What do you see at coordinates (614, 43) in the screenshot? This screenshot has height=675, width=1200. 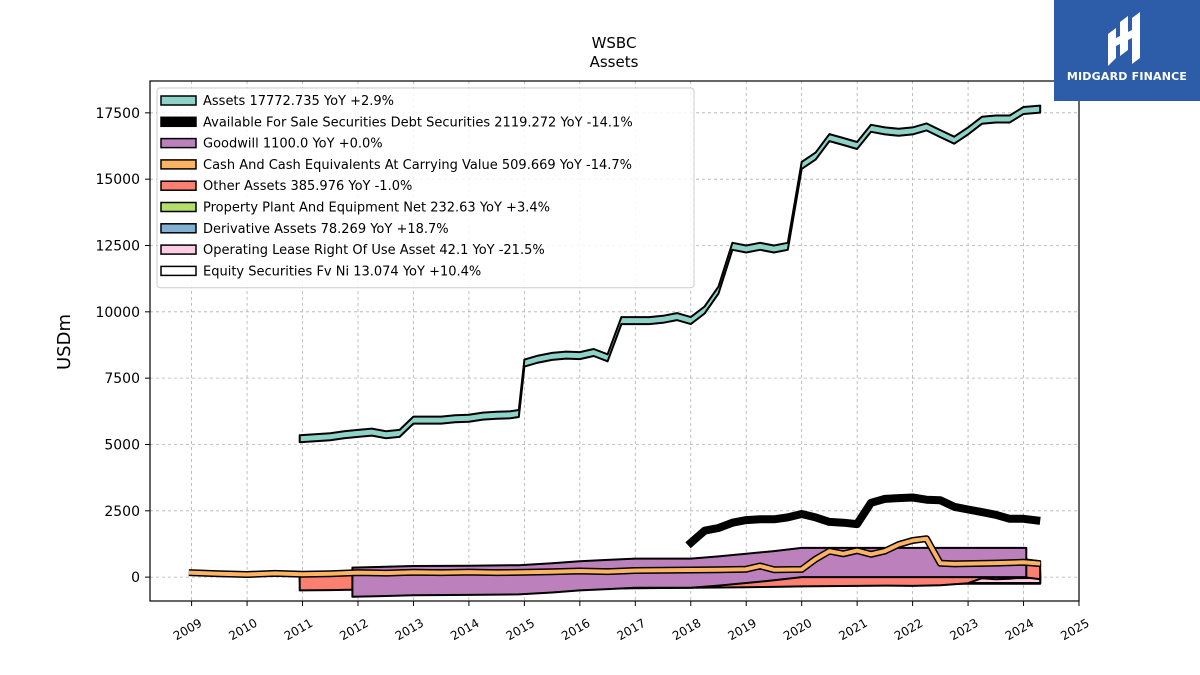 I see `chart-title: WSBC` at bounding box center [614, 43].